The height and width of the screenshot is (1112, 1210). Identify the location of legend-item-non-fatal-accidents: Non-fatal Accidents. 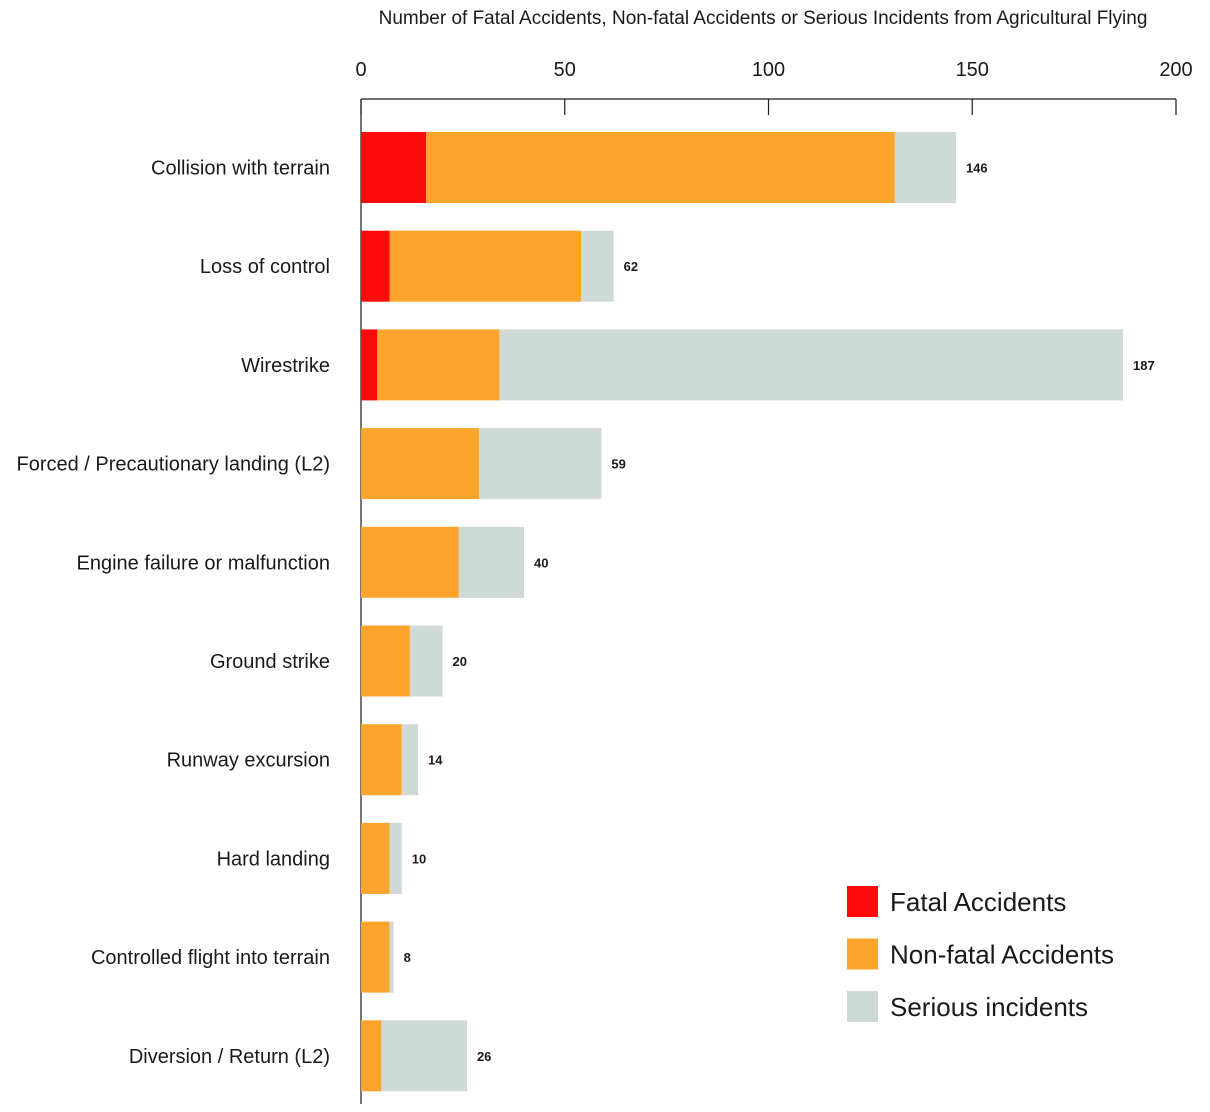
(980, 954).